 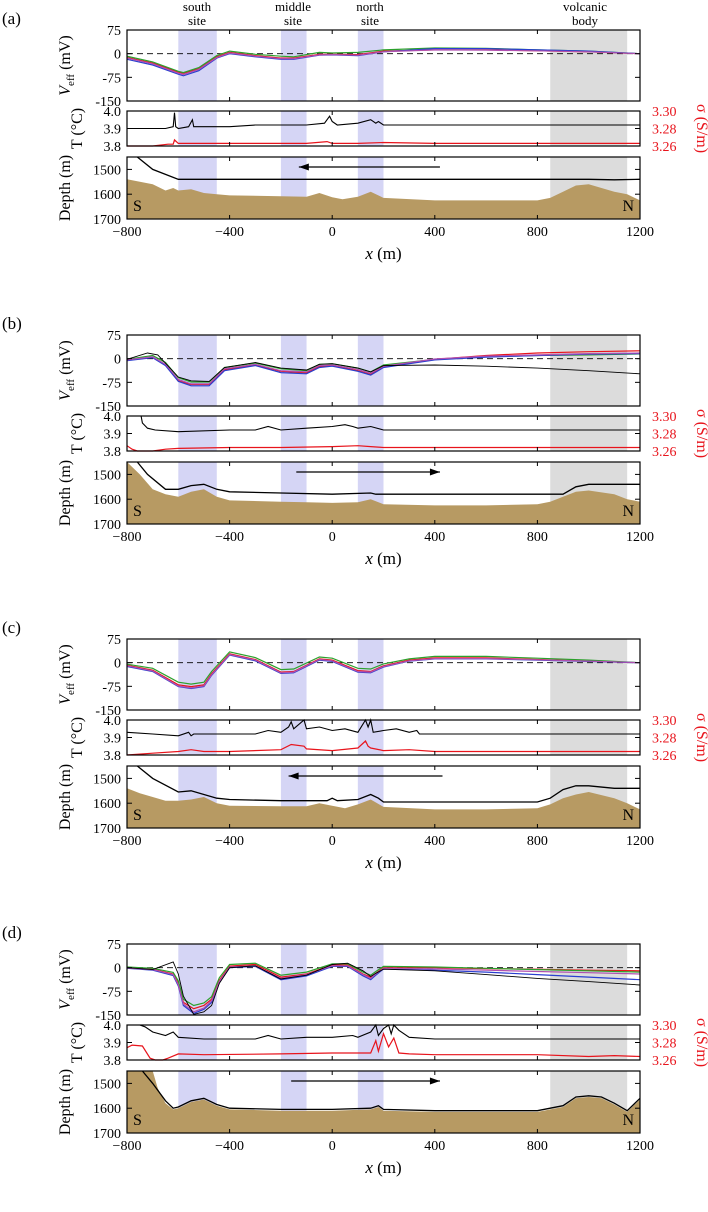 What do you see at coordinates (383, 984) in the screenshot?
I see `voltage-series-green` at bounding box center [383, 984].